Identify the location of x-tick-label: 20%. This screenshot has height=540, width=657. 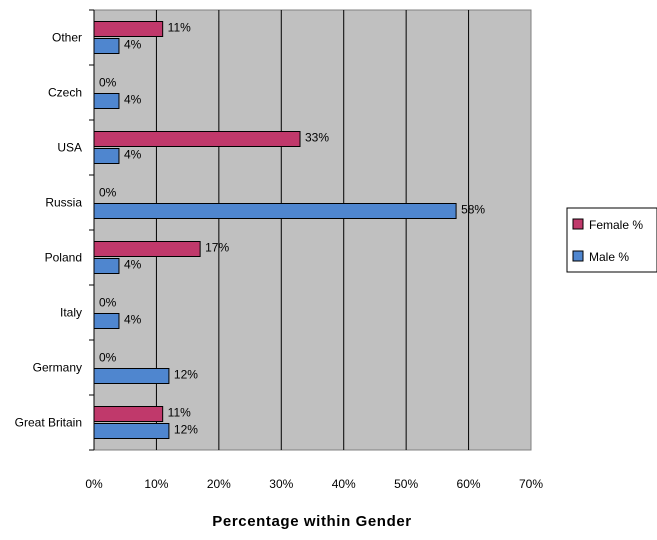
(219, 484).